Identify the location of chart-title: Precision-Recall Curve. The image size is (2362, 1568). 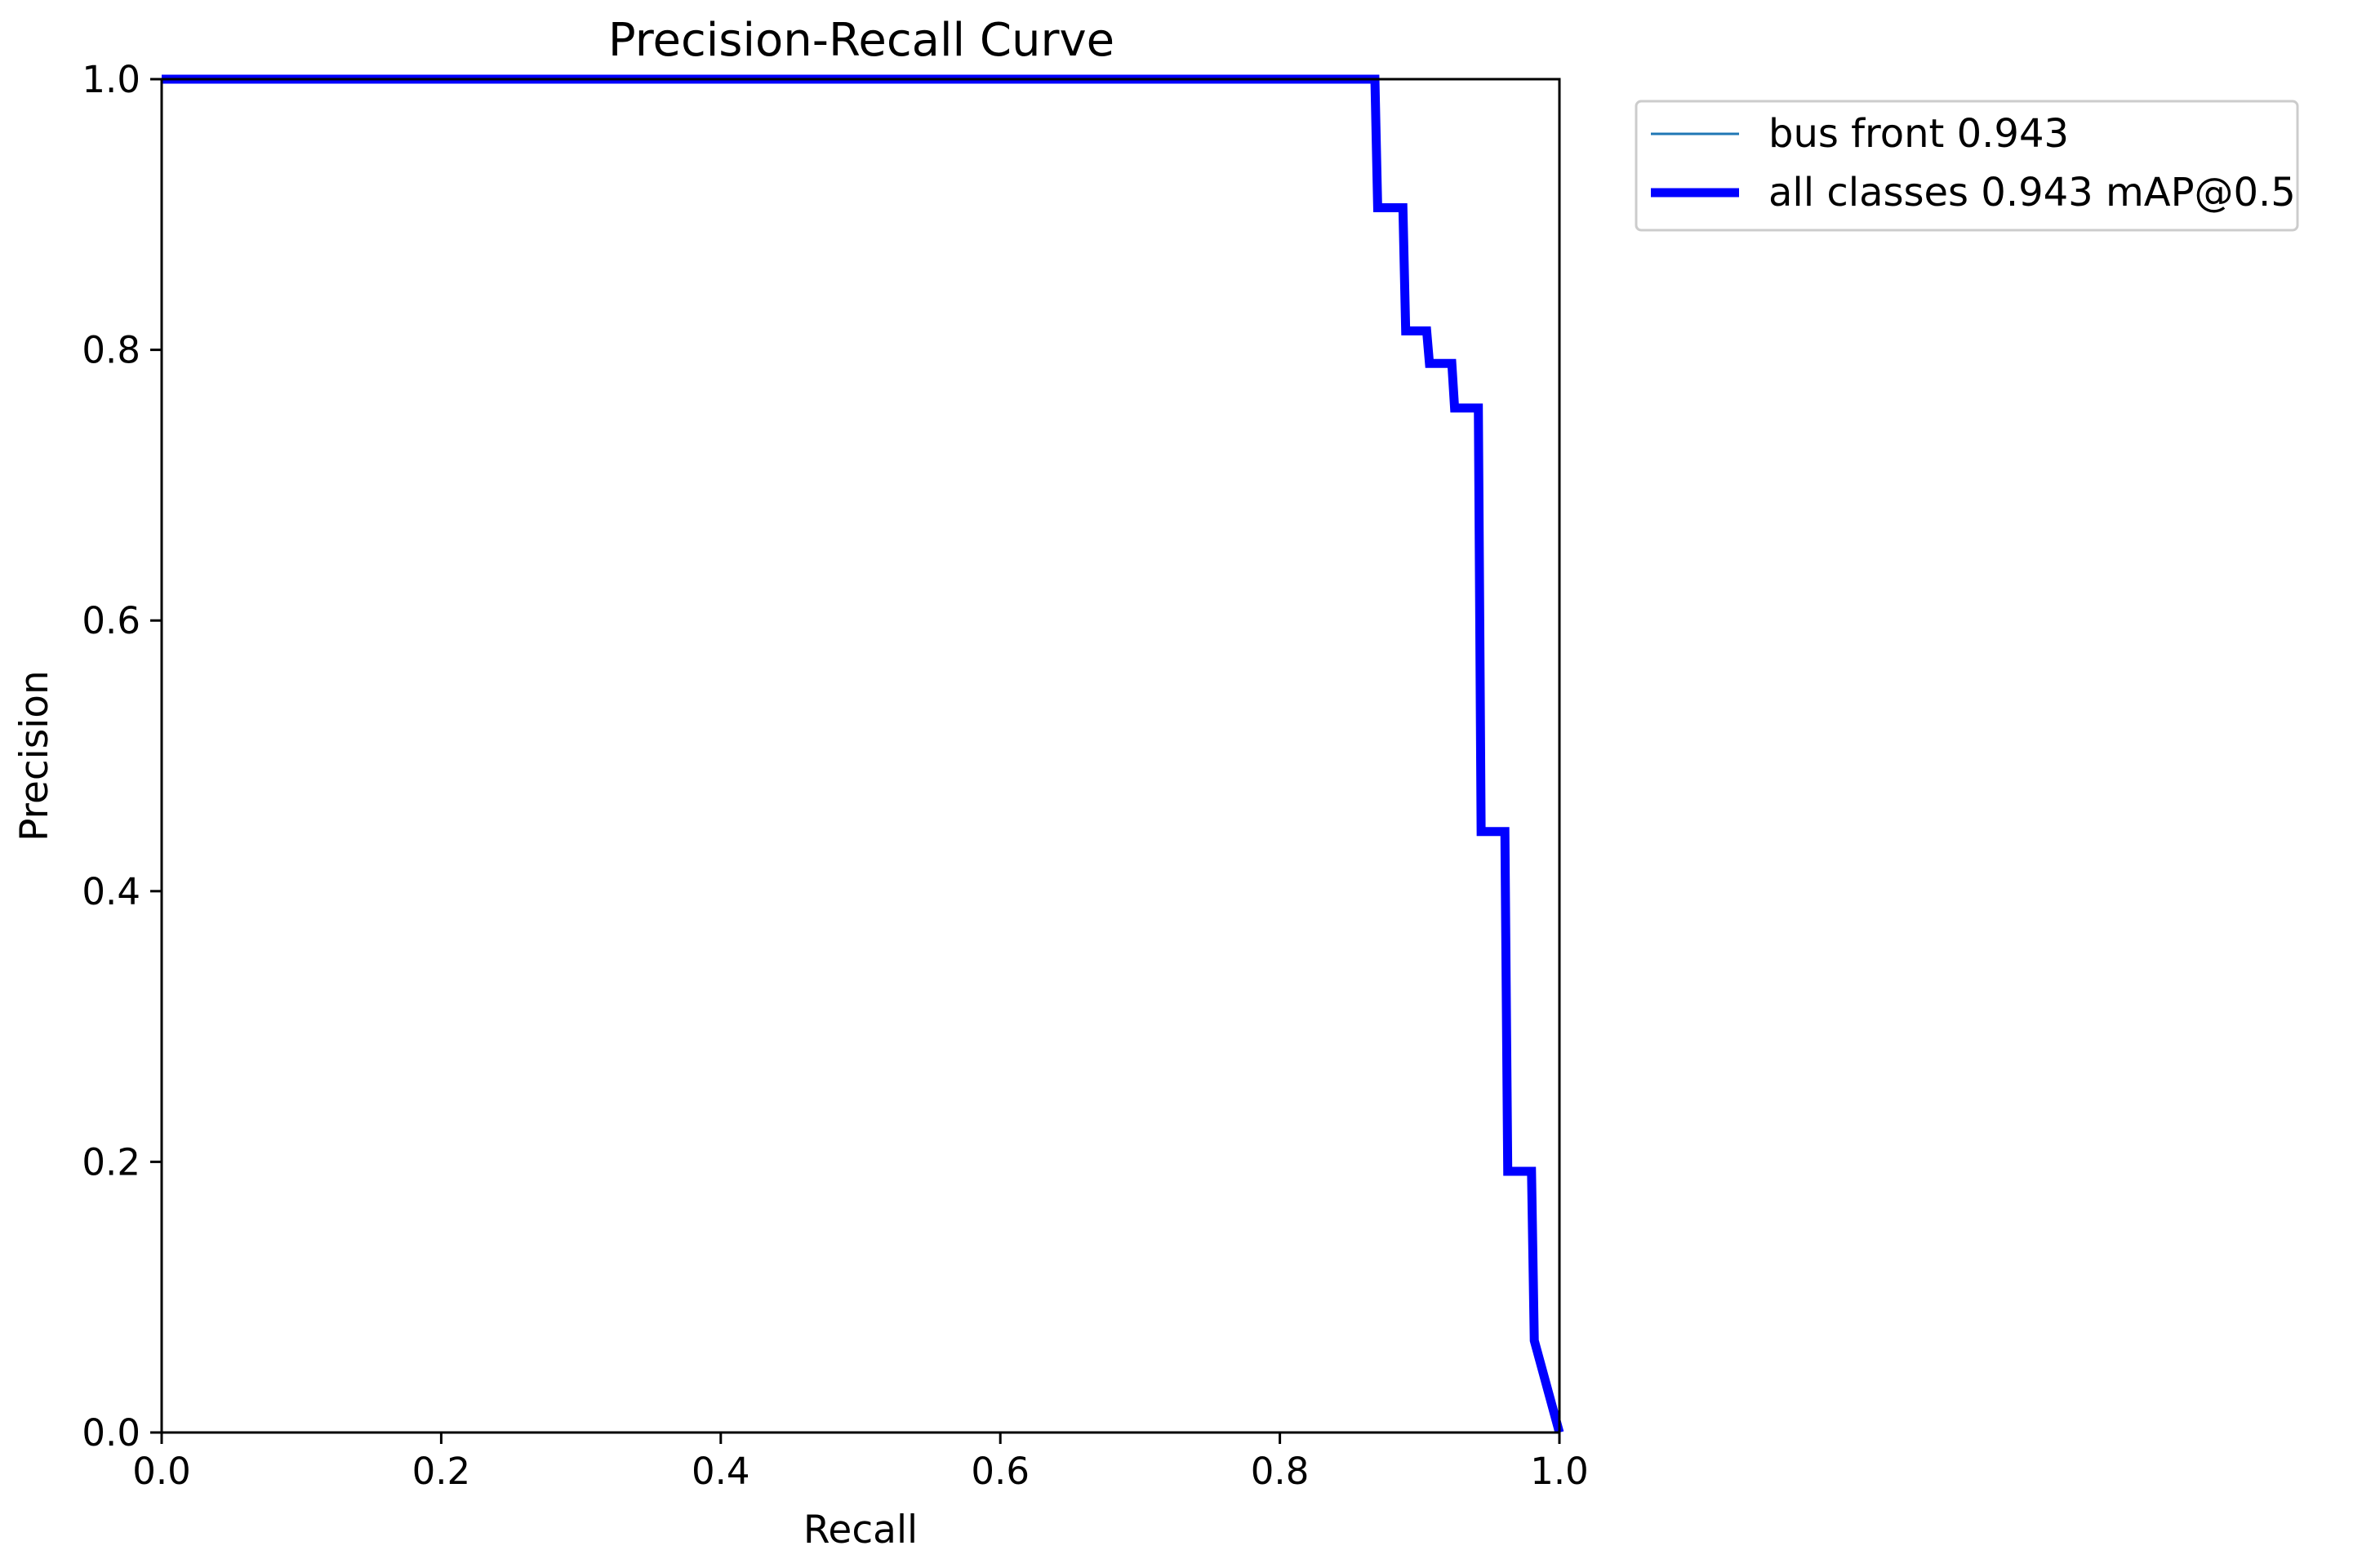
(861, 41).